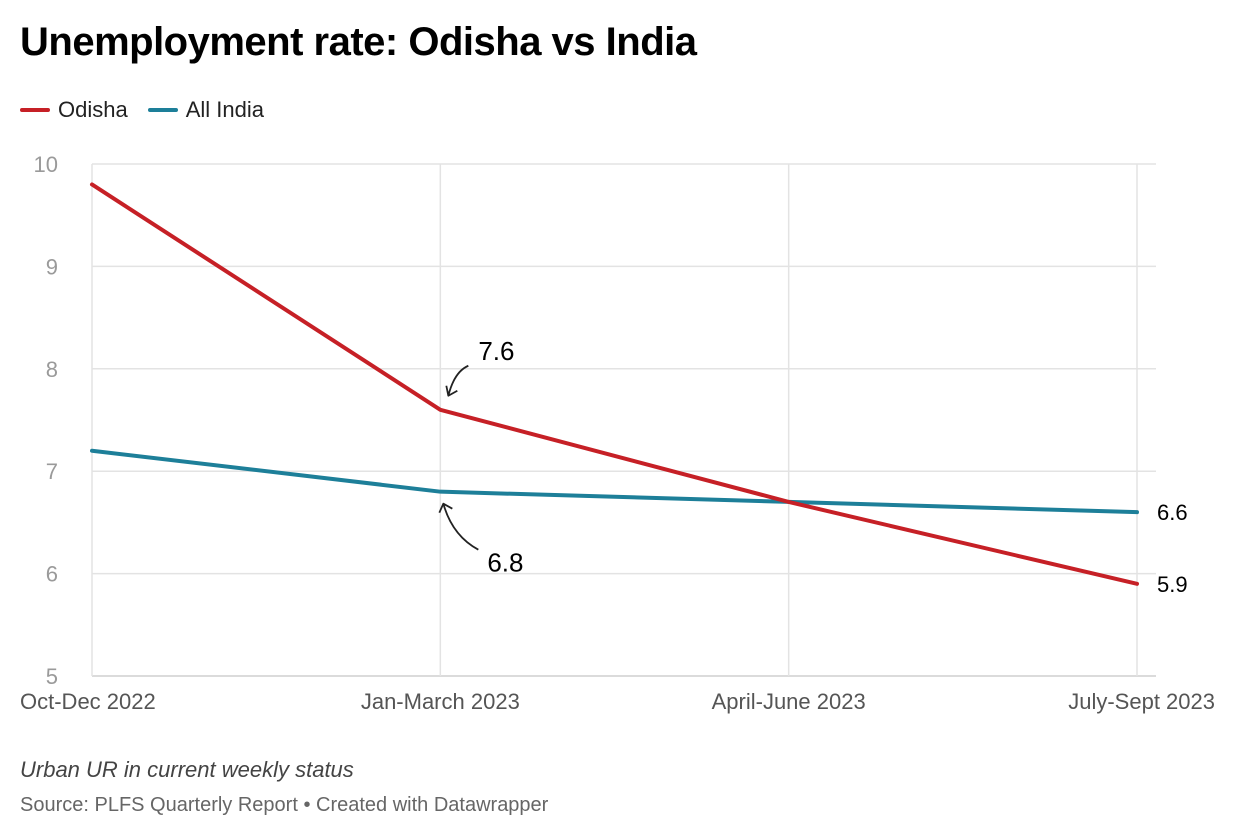 The image size is (1240, 840). I want to click on annotation-arrow-all-india, so click(460, 527).